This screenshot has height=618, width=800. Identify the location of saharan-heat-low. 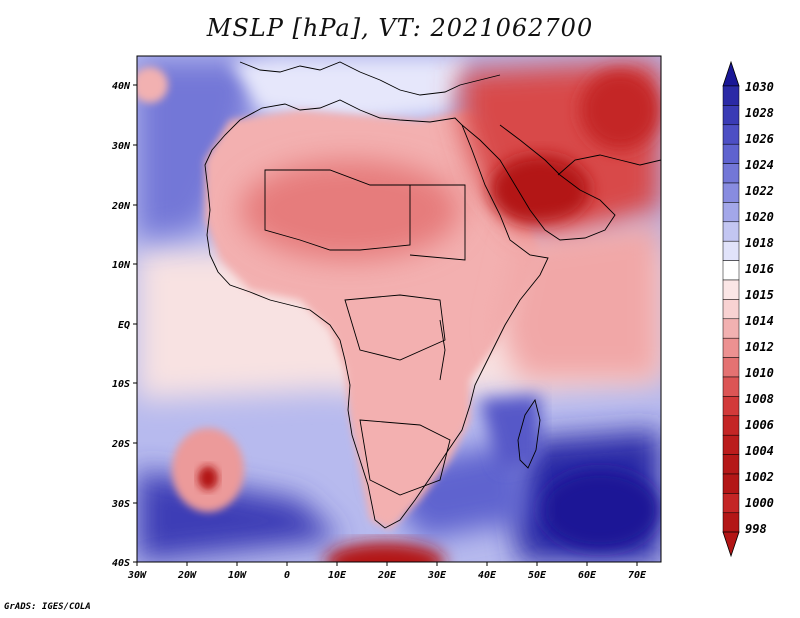
(350, 210).